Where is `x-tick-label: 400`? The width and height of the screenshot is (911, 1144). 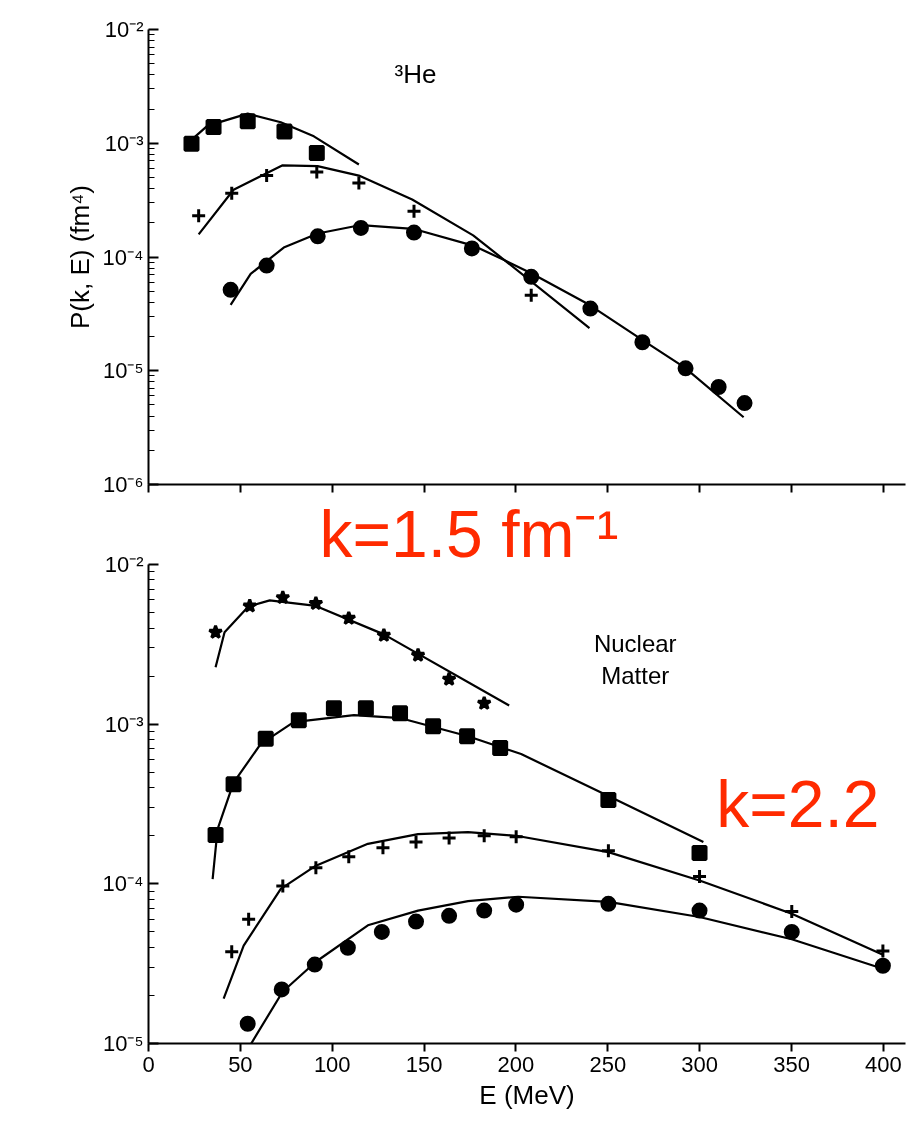
x-tick-label: 400 is located at coordinates (883, 1064).